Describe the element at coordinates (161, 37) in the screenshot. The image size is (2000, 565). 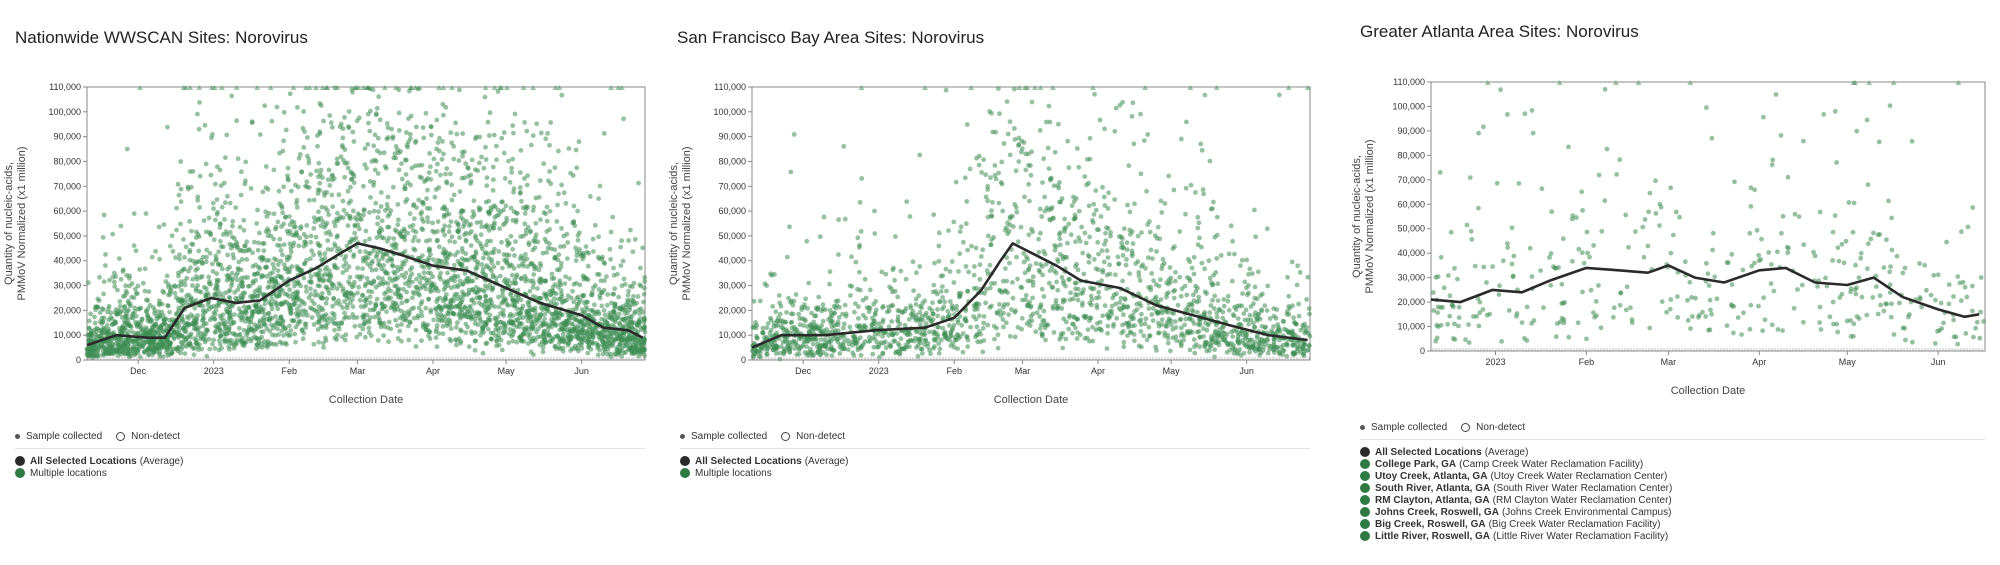
I see `chart-title: Nationwide WWSCAN Sites: Norovirus` at that location.